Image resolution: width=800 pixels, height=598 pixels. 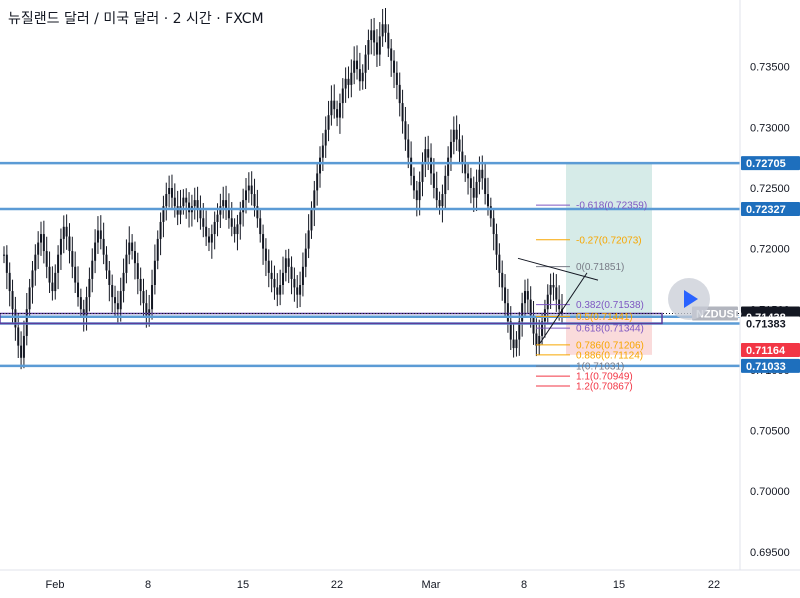 What do you see at coordinates (331, 318) in the screenshot?
I see `entry-zone-rectangle` at bounding box center [331, 318].